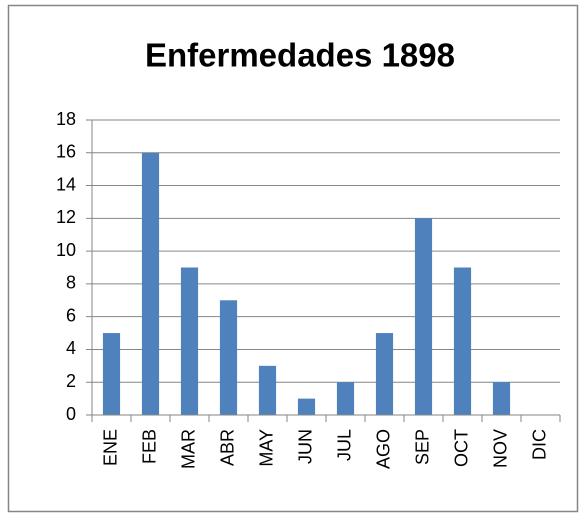 This screenshot has height=520, width=586. I want to click on y-tick-label: 2, so click(71, 381).